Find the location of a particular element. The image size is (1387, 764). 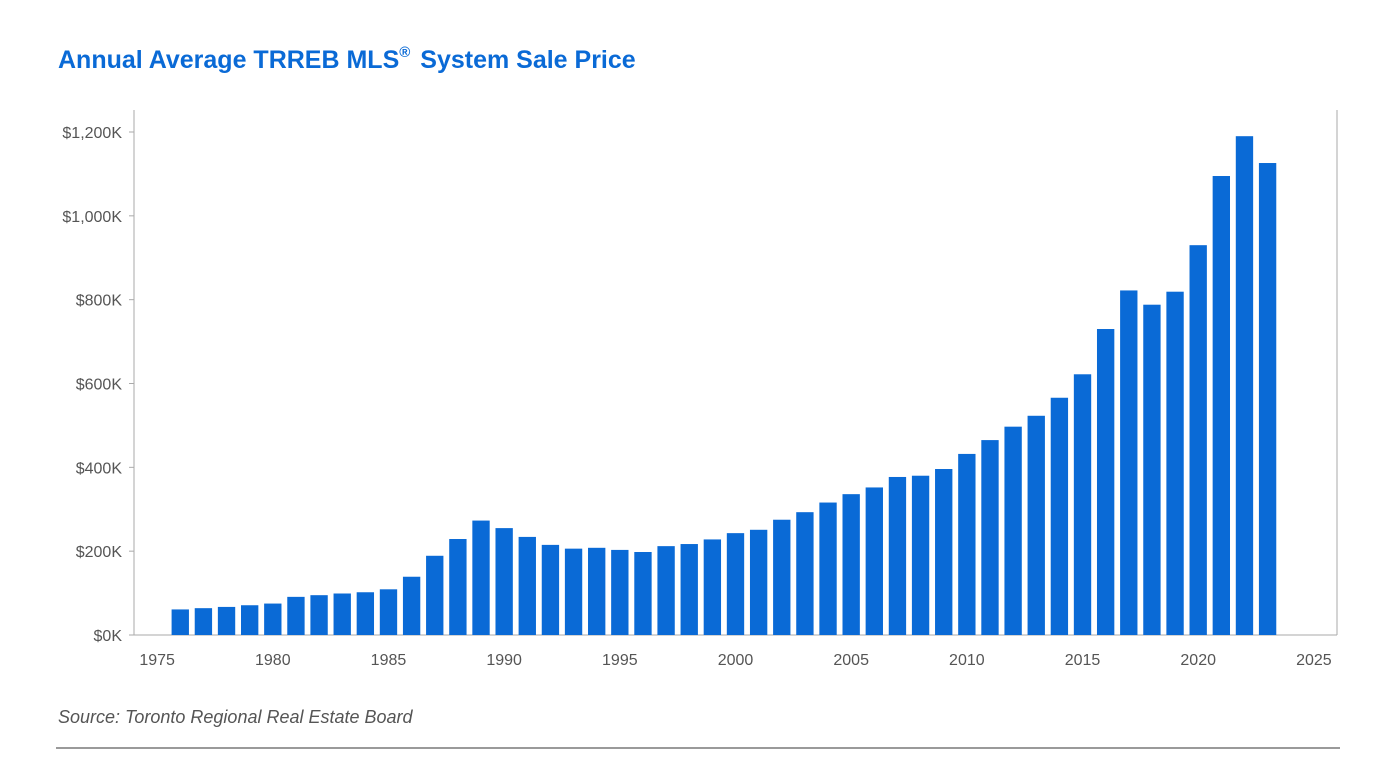

bar-1991 is located at coordinates (527, 585).